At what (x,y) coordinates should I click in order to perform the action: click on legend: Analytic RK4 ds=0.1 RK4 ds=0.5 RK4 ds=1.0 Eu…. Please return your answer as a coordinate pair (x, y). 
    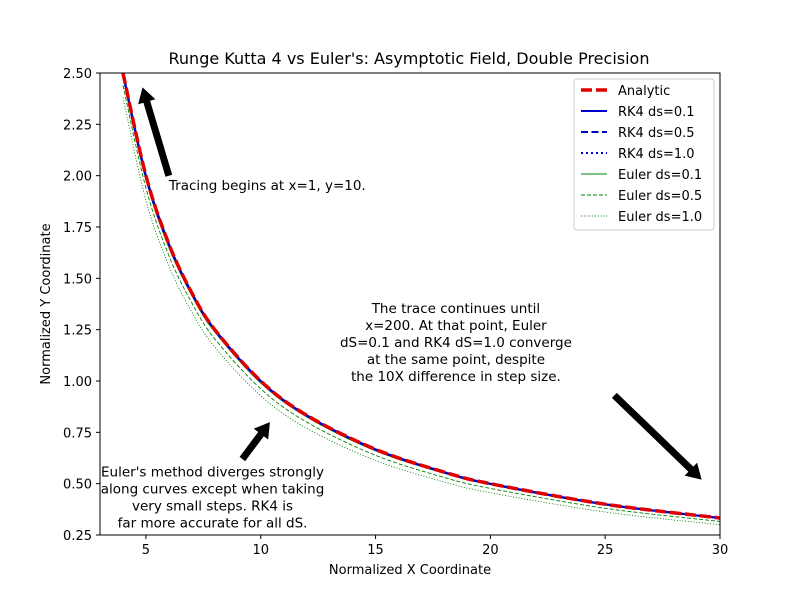
    Looking at the image, I should click on (644, 154).